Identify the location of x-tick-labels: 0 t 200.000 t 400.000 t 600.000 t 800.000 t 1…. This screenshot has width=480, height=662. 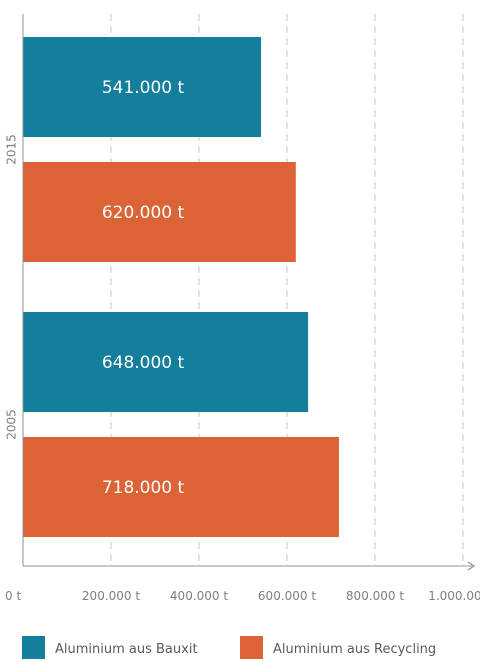
(242, 596).